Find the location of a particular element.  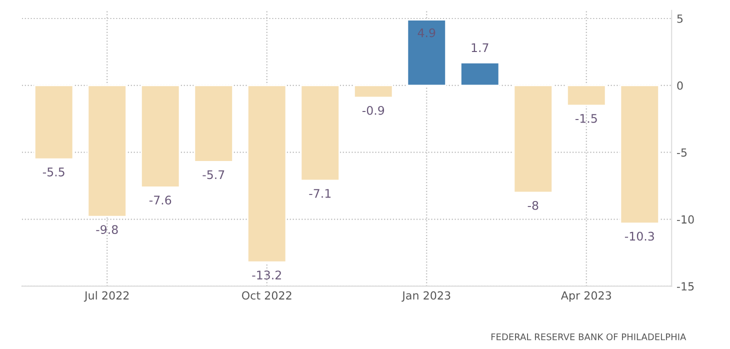

data-label: -13.2 is located at coordinates (266, 275).